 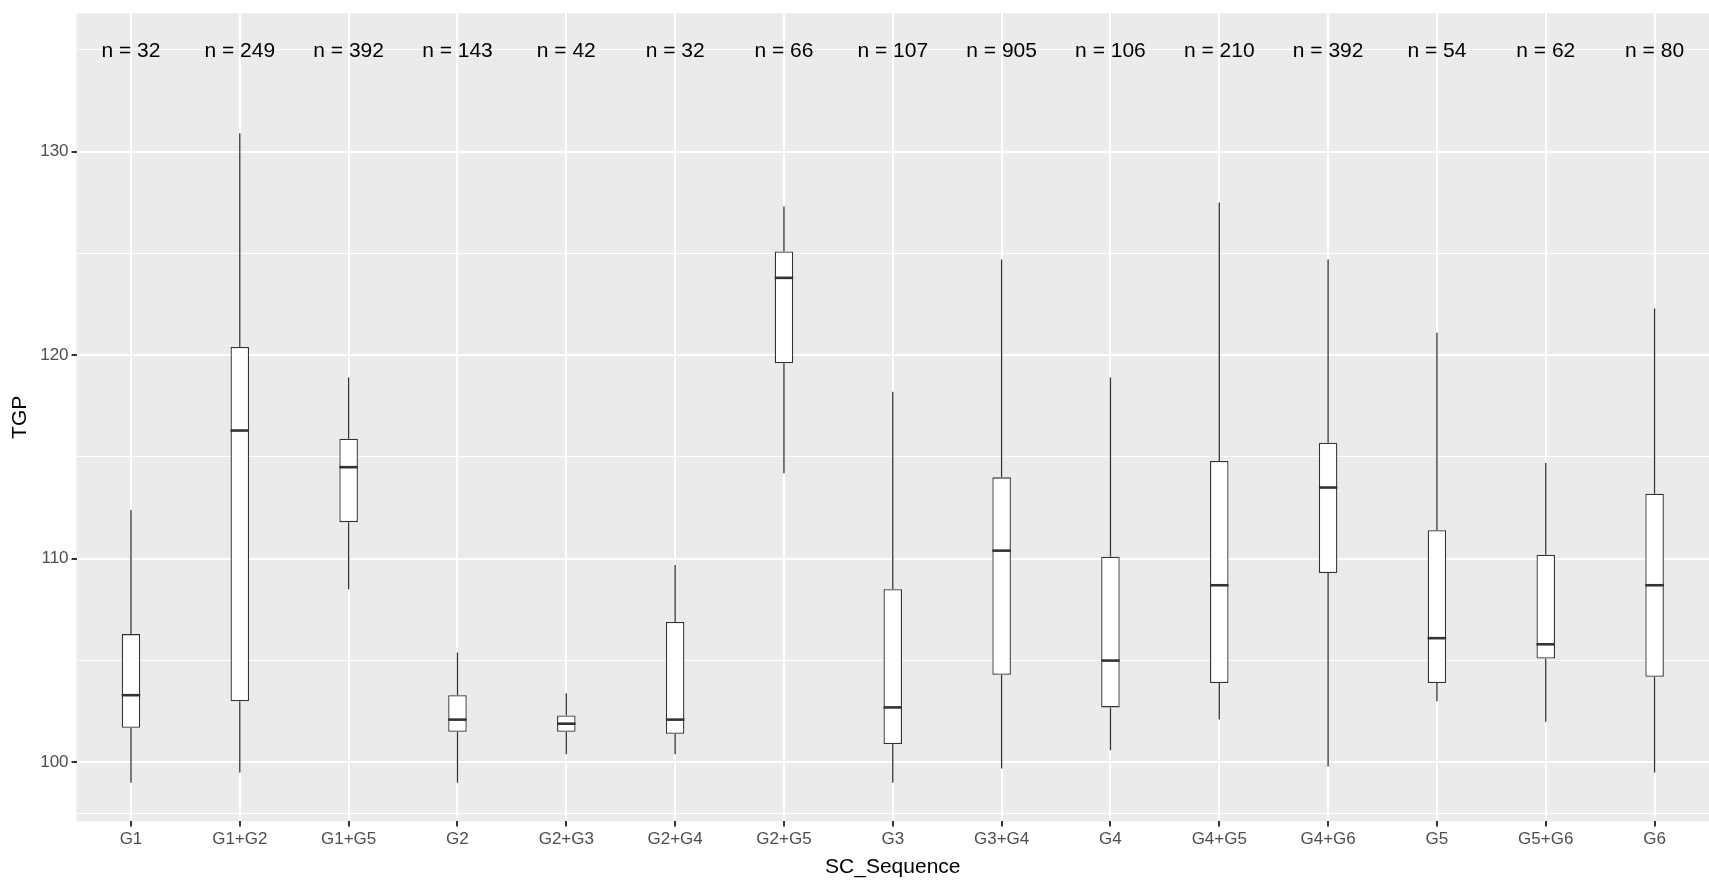 What do you see at coordinates (348, 839) in the screenshot?
I see `x-tick-label: G1+G5` at bounding box center [348, 839].